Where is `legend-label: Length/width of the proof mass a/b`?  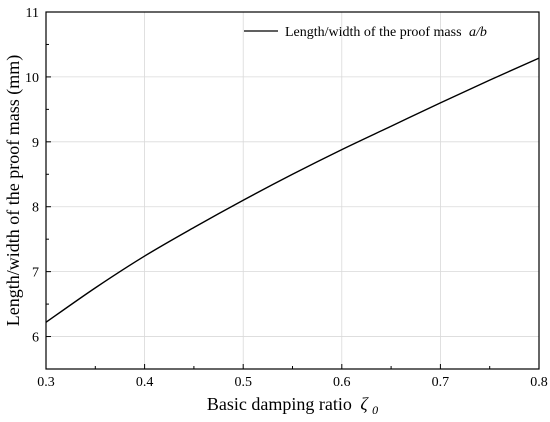 legend-label: Length/width of the proof mass a/b is located at coordinates (386, 32).